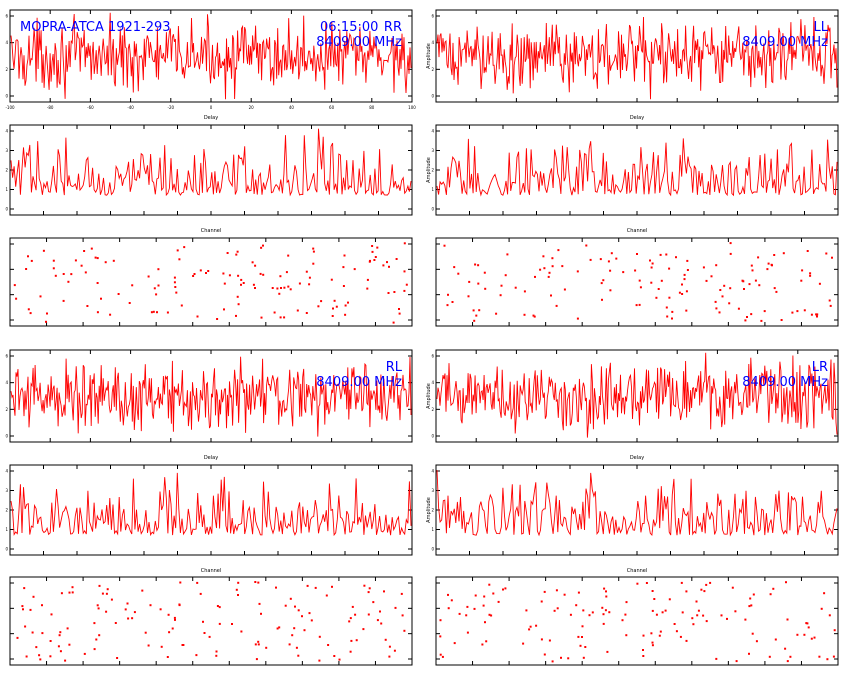  What do you see at coordinates (6, 490) in the screenshot?
I see `y-tick-label: 3` at bounding box center [6, 490].